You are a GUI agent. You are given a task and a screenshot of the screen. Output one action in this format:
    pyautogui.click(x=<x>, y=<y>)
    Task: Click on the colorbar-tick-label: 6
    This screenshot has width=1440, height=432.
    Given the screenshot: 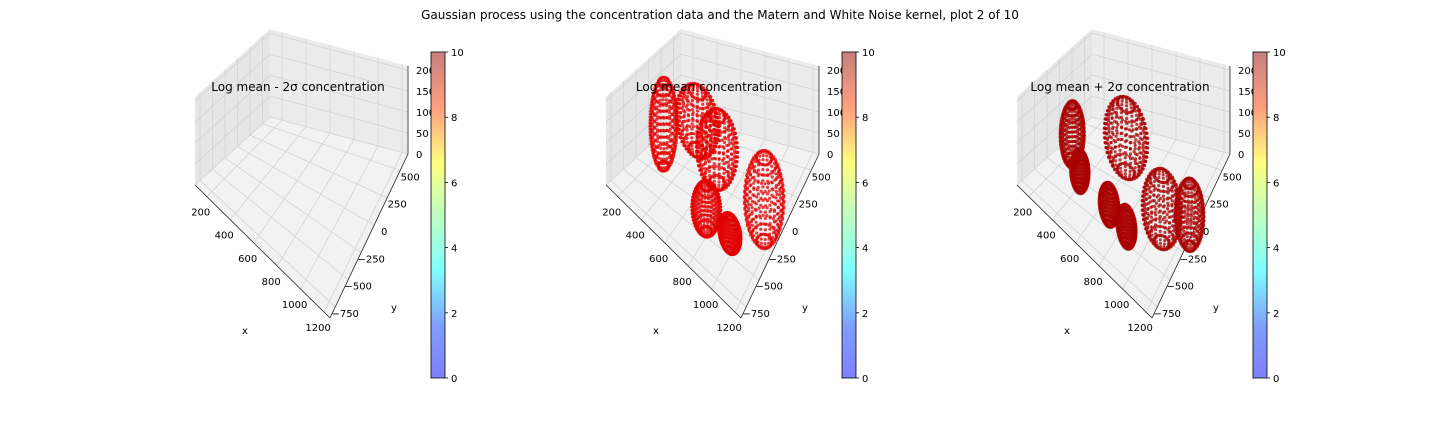 What is the action you would take?
    pyautogui.click(x=454, y=183)
    